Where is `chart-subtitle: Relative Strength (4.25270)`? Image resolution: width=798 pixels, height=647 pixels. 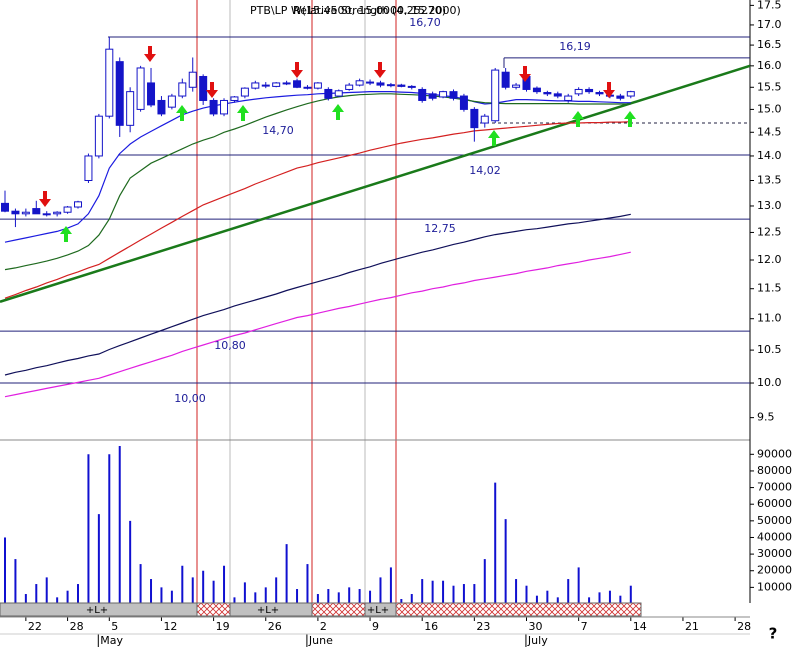
chart-subtitle: Relative Strength (4.25270) is located at coordinates (369, 10).